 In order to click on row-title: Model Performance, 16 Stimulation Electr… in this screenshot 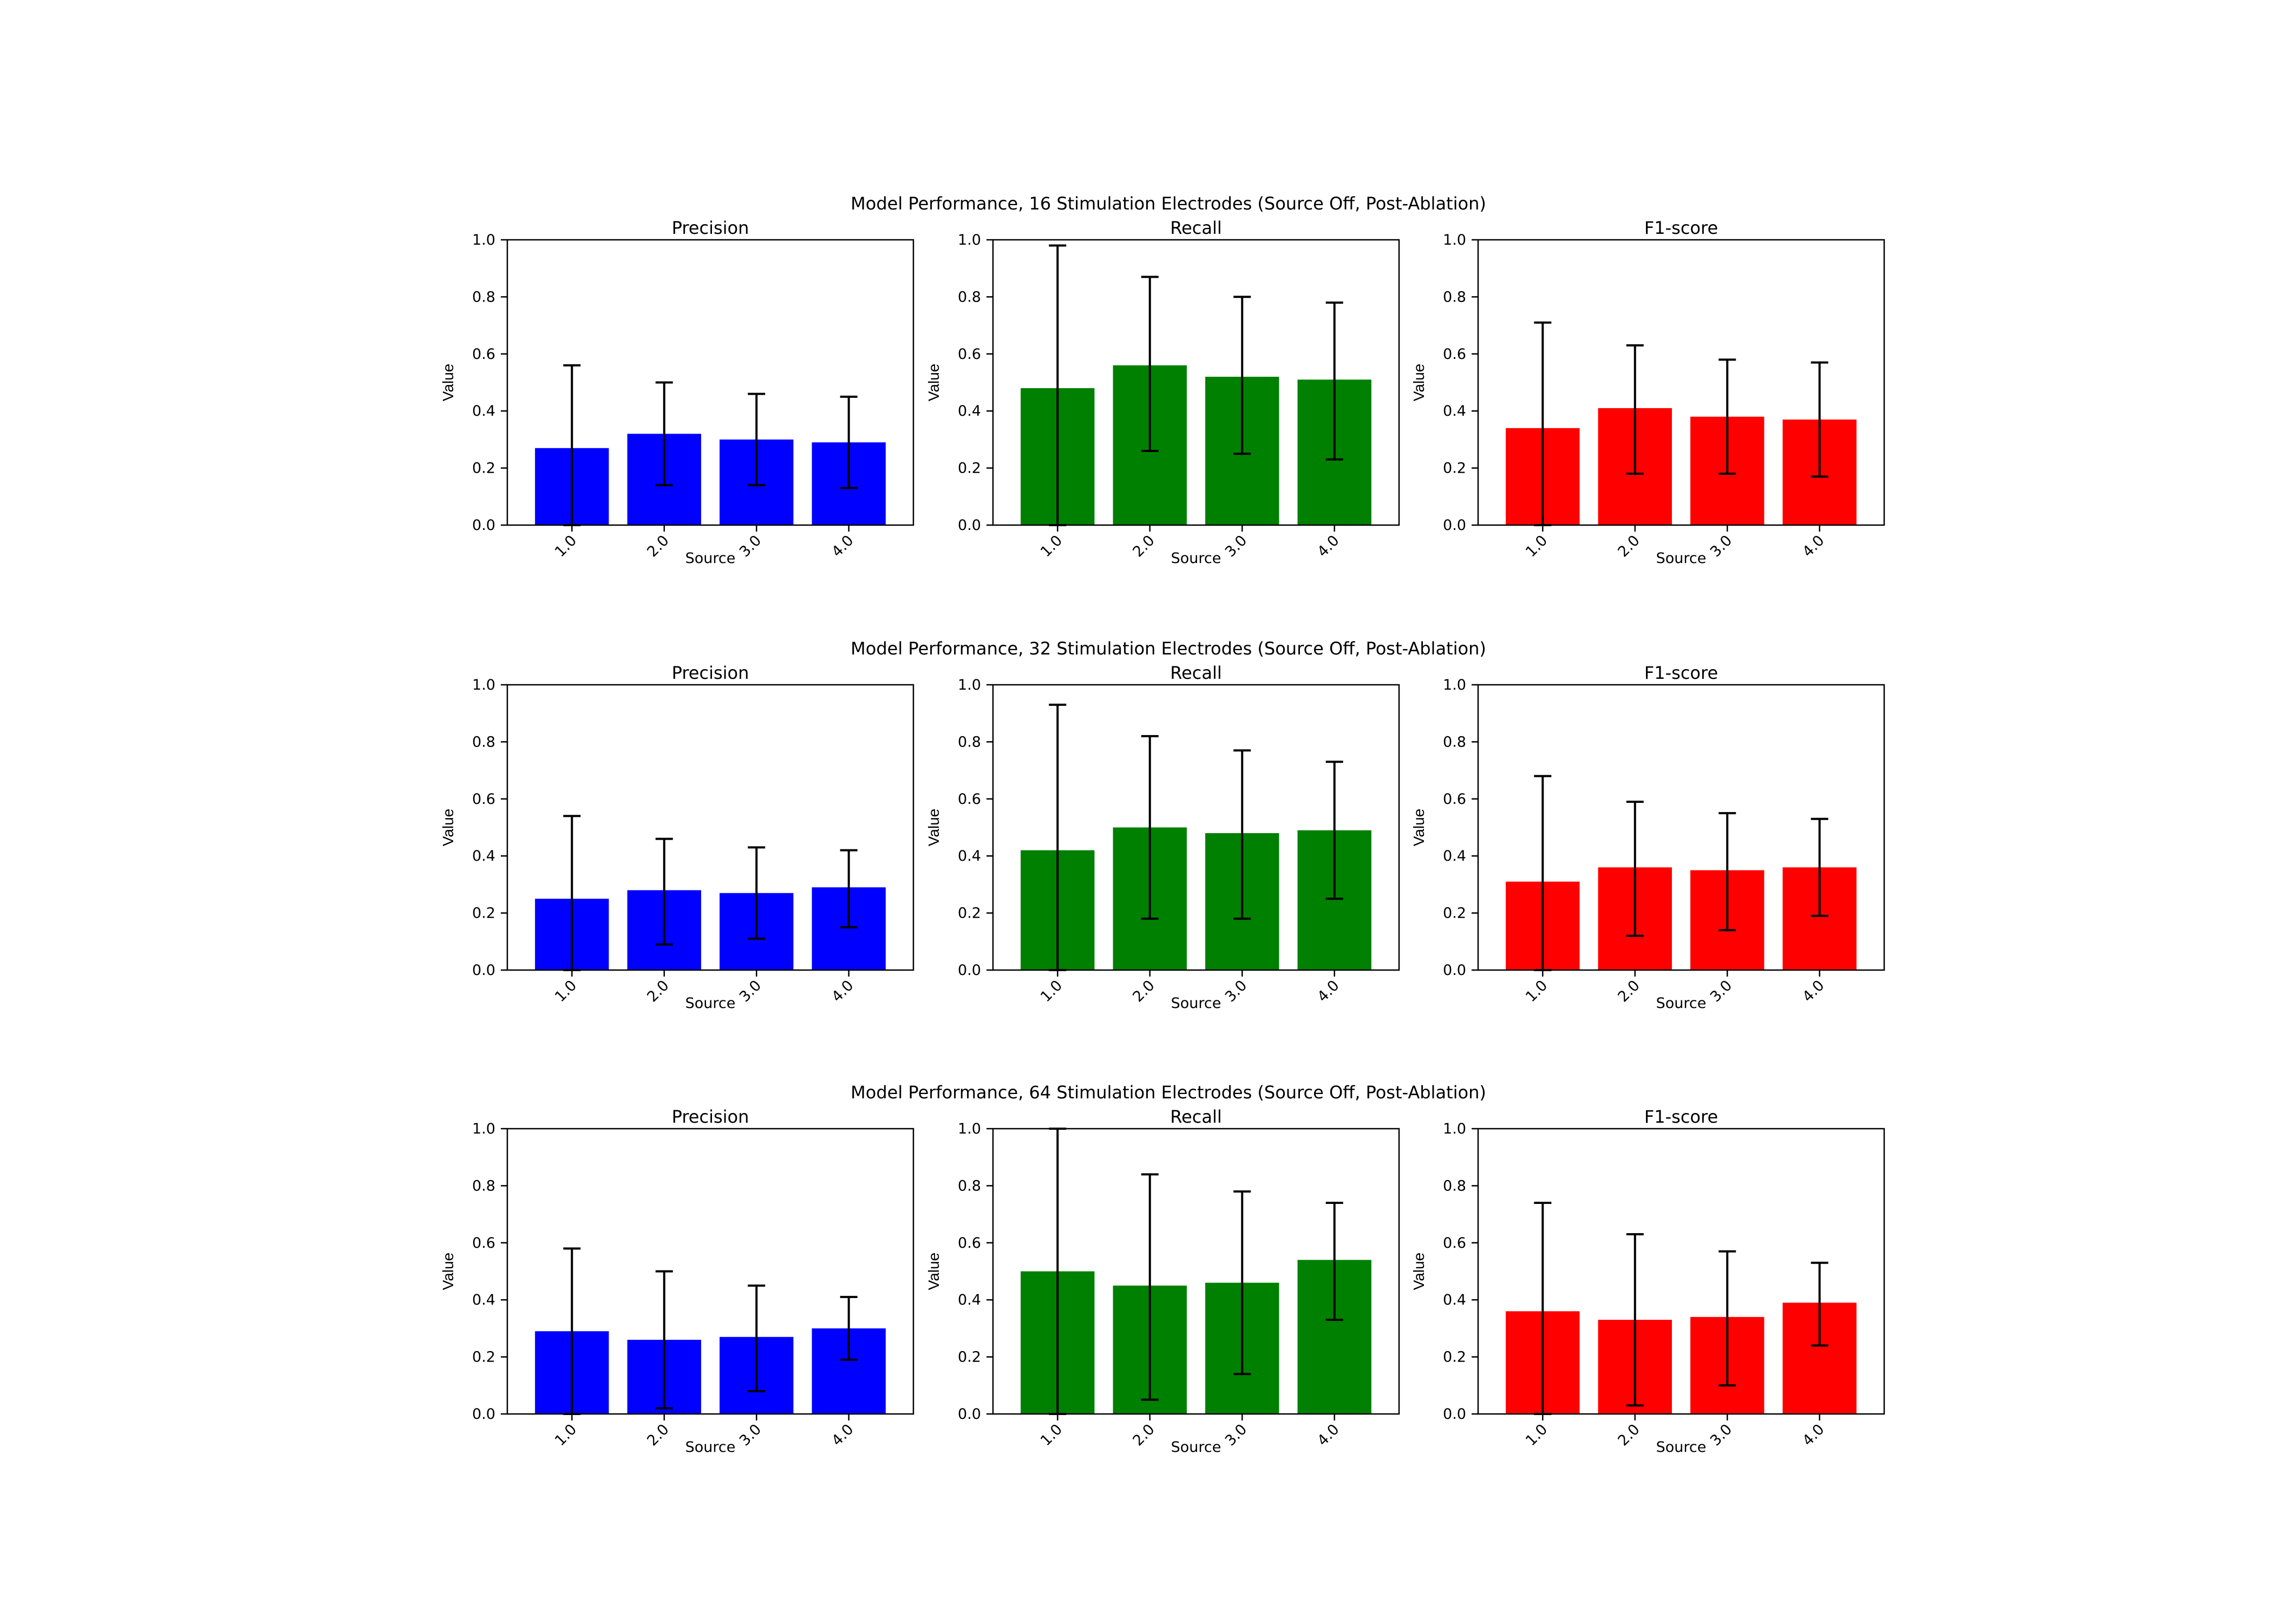, I will do `click(1168, 203)`.